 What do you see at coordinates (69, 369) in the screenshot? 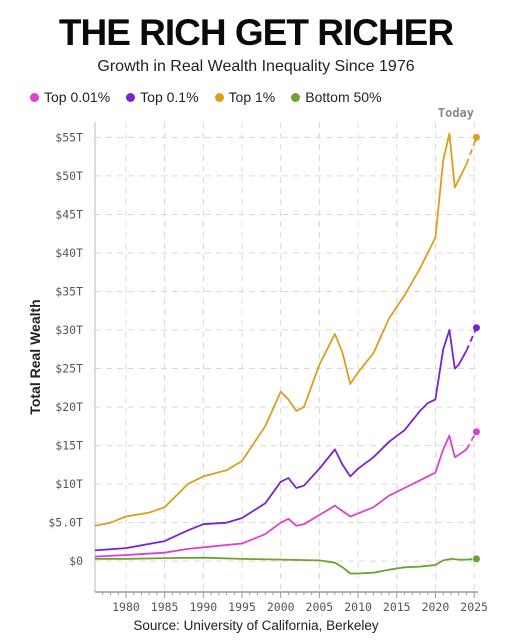
I see `y-tick-label: $25T` at bounding box center [69, 369].